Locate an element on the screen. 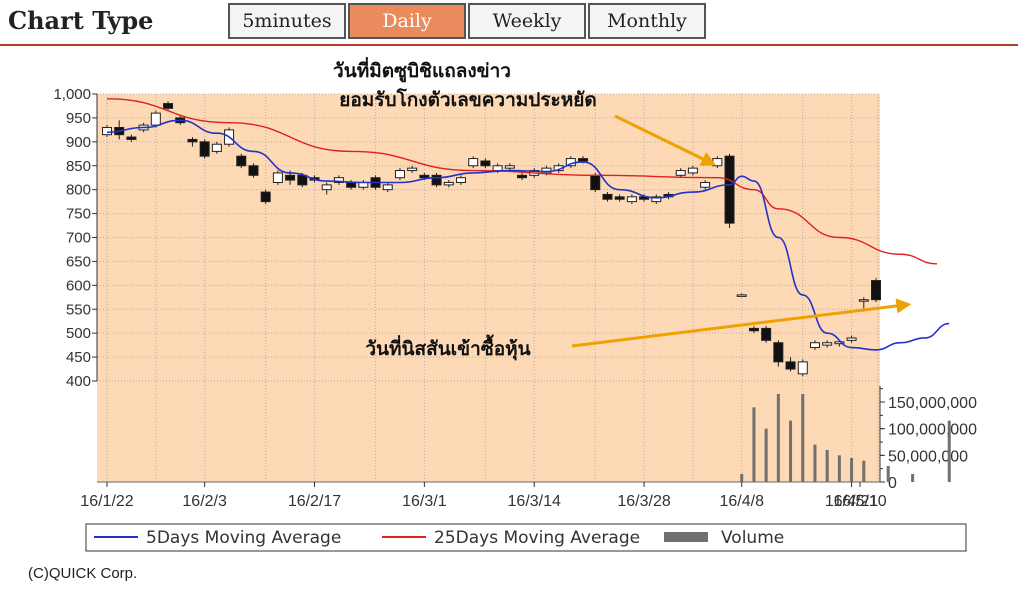 The image size is (1024, 603). copyright-text: (C)QUICK Corp. is located at coordinates (83, 573).